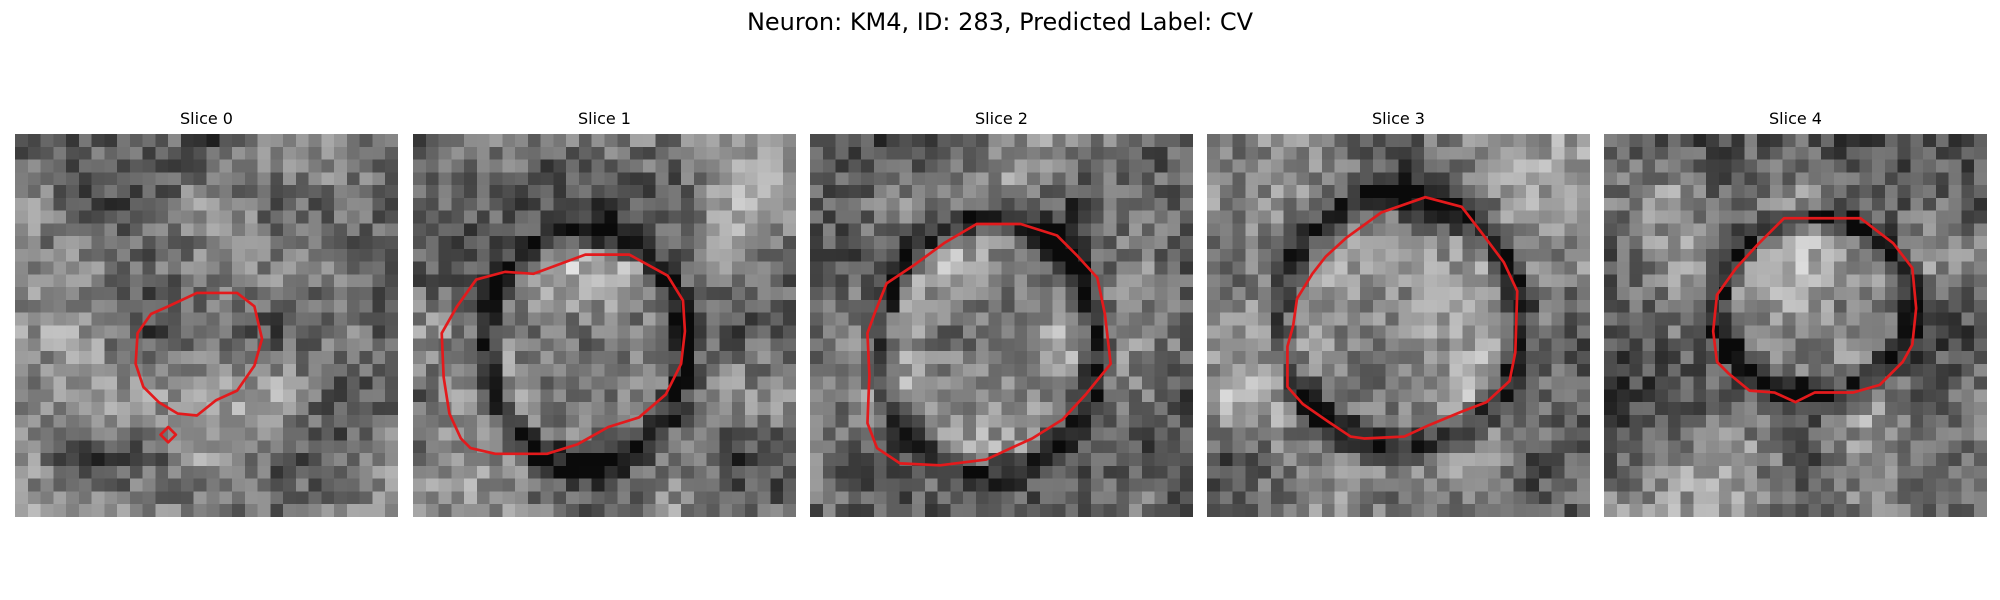 Image resolution: width=2000 pixels, height=600 pixels. What do you see at coordinates (604, 118) in the screenshot?
I see `slice-title-1: Slice 1` at bounding box center [604, 118].